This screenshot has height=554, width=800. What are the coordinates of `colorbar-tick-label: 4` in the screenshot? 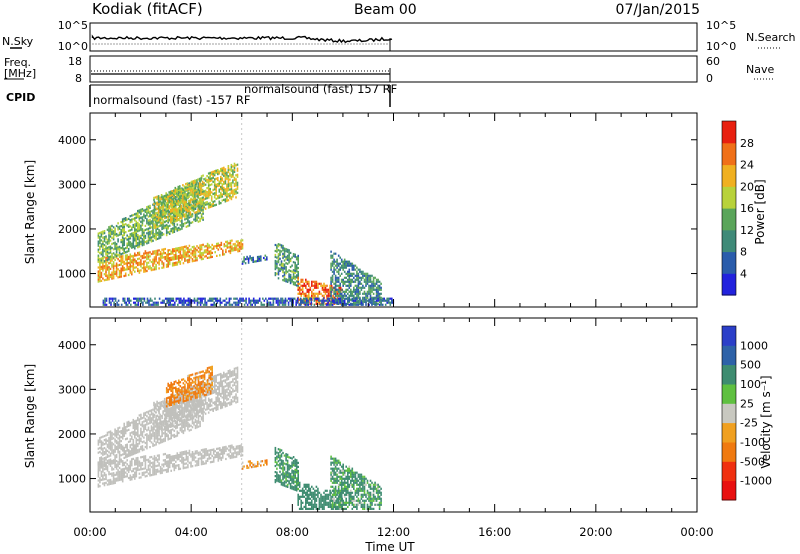 It's located at (743, 273).